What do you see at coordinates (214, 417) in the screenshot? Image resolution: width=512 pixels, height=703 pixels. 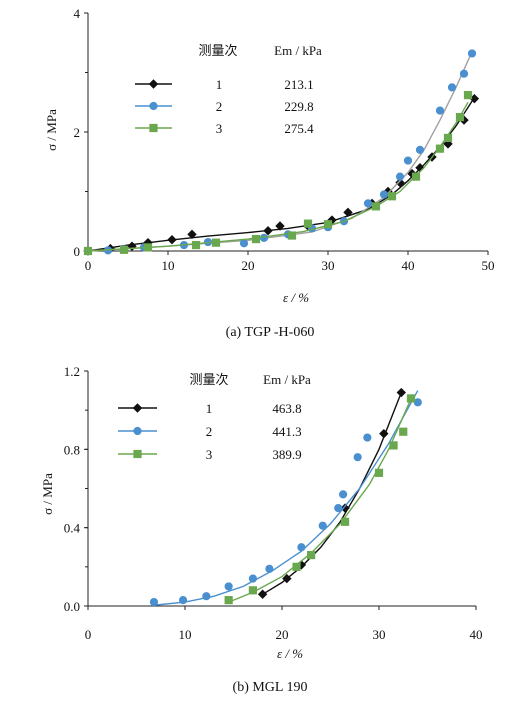 I see `legend: 测量次 Em / kPa 1 463.8 2 441.3 3 389.9` at bounding box center [214, 417].